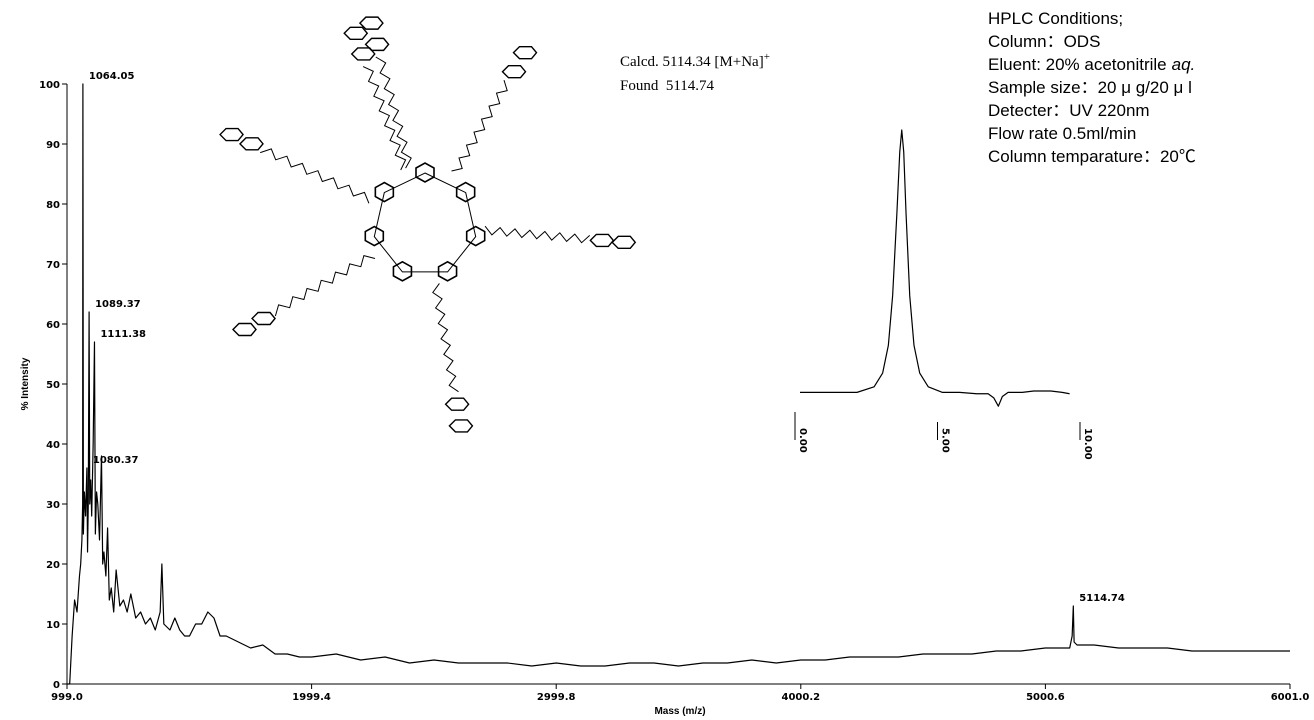  What do you see at coordinates (25, 383) in the screenshot?
I see `y-axis-label: % Intensity` at bounding box center [25, 383].